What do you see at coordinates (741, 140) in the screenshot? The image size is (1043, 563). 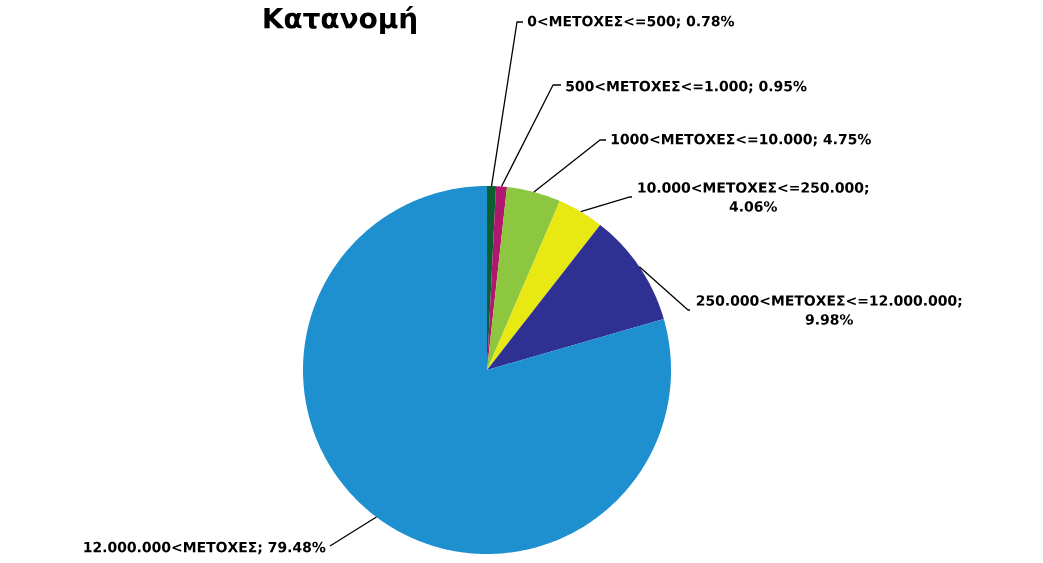 I see `slice-label: 1000<ΜΕΤΟΧΕΣ<=10.000; 4.75%` at bounding box center [741, 140].